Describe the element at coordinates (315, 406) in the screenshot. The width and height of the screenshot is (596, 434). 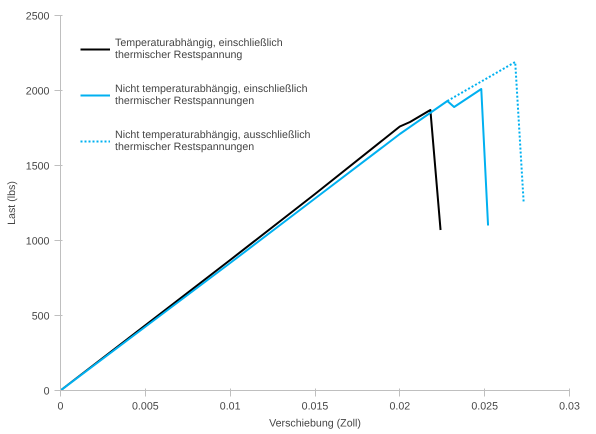
I see `x-tick-label: 0.015` at that location.